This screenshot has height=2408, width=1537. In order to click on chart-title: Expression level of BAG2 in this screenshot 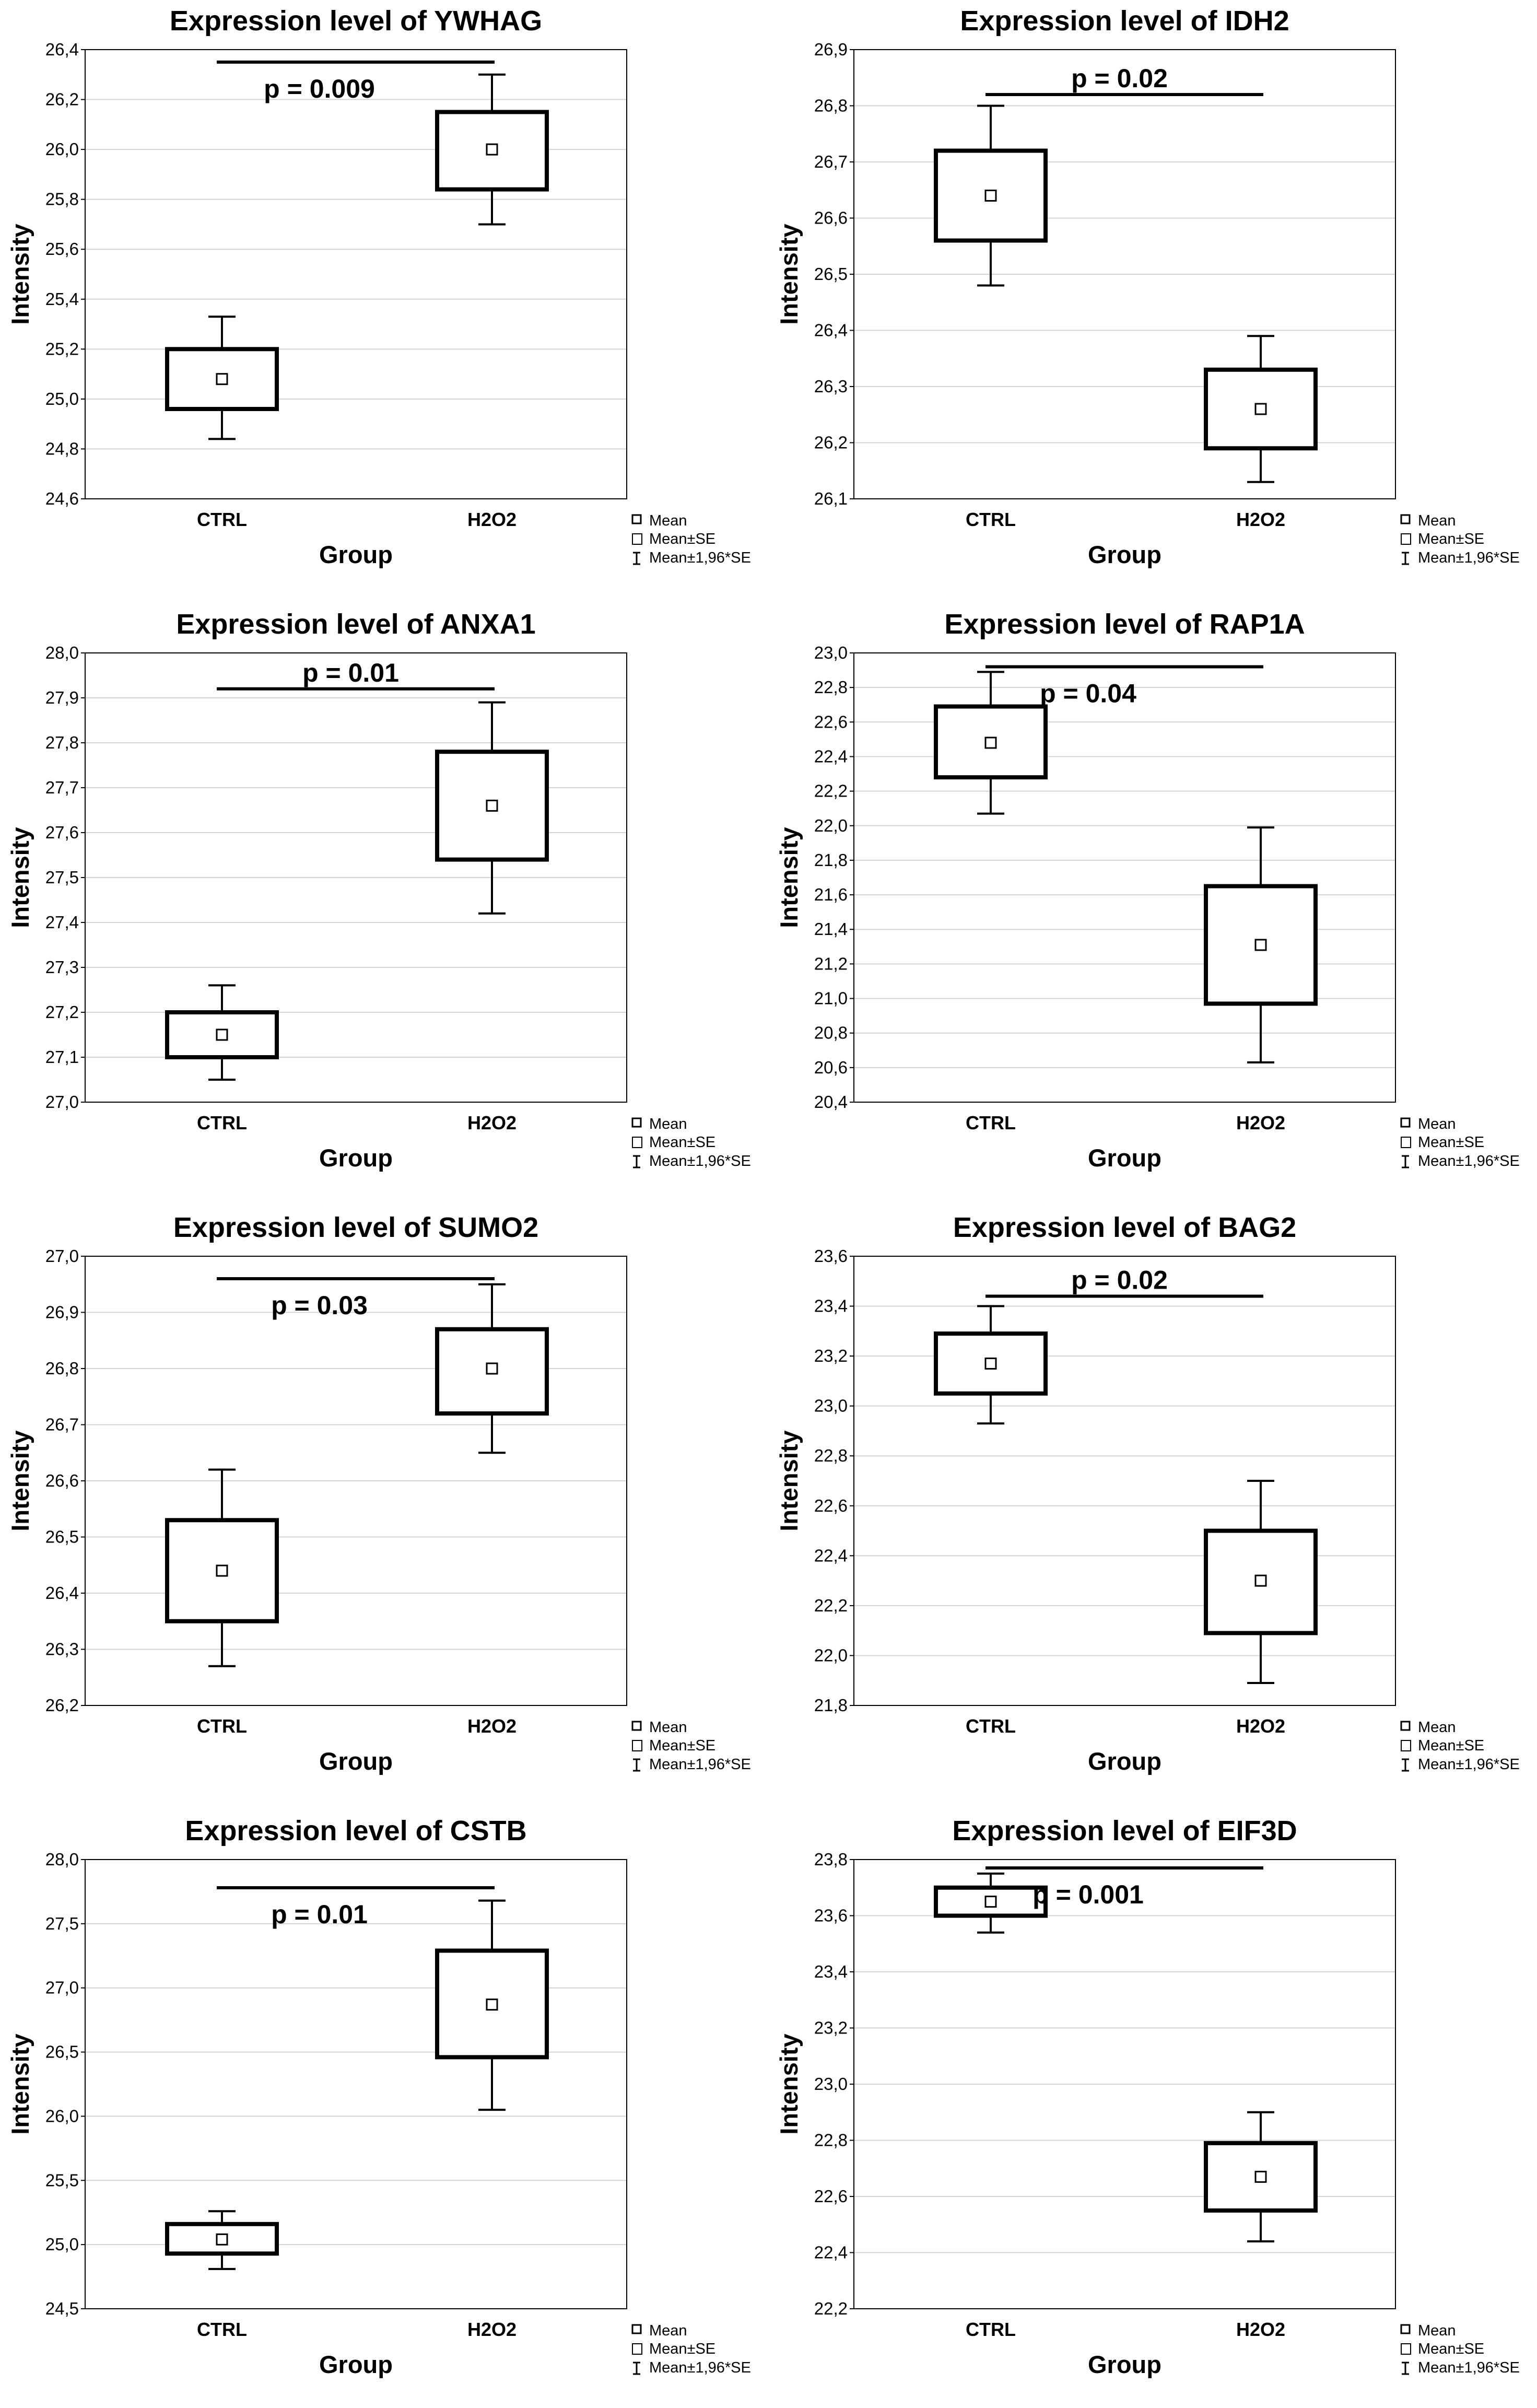, I will do `click(1124, 1227)`.